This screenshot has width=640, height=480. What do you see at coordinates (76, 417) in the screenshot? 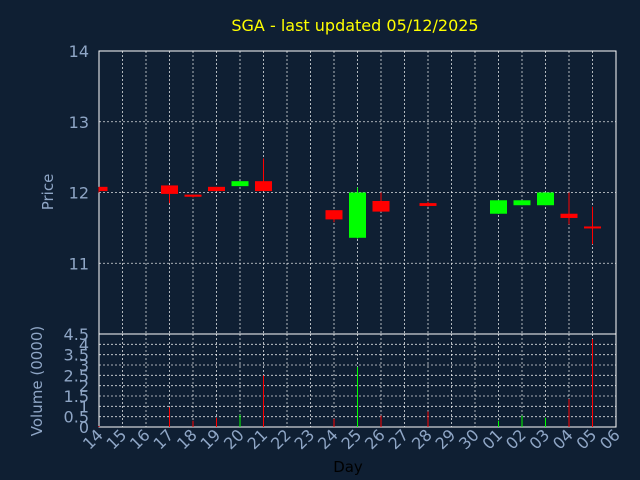
I see `volume-tick-label: 0.5` at bounding box center [76, 417].